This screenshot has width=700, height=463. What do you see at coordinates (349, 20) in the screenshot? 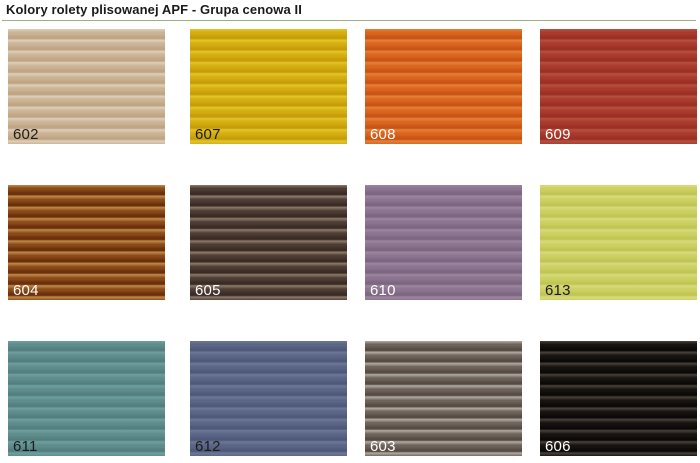
I see `title-divider` at bounding box center [349, 20].